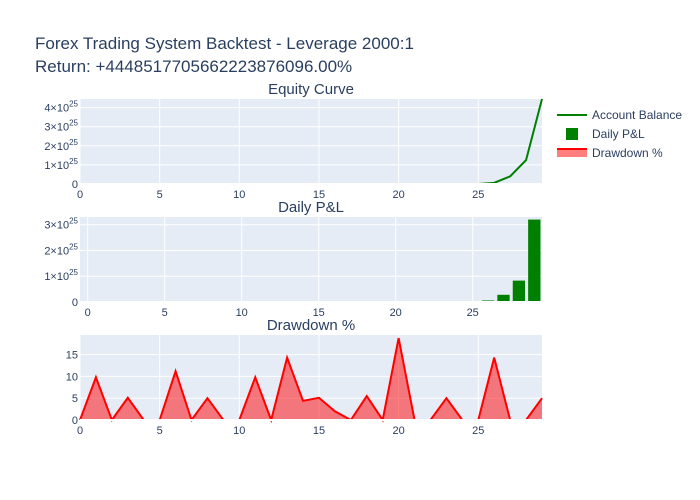 This screenshot has height=500, width=700. I want to click on equity-x-tick-label: 0, so click(80, 195).